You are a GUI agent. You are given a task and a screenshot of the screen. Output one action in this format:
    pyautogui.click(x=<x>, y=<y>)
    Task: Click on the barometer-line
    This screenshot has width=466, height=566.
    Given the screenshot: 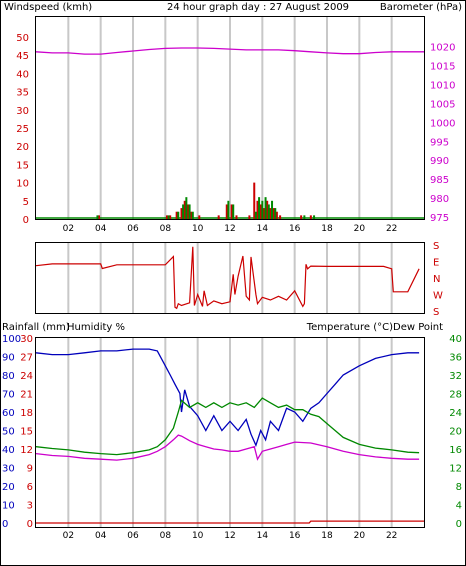 What is the action you would take?
    pyautogui.click(x=229, y=51)
    